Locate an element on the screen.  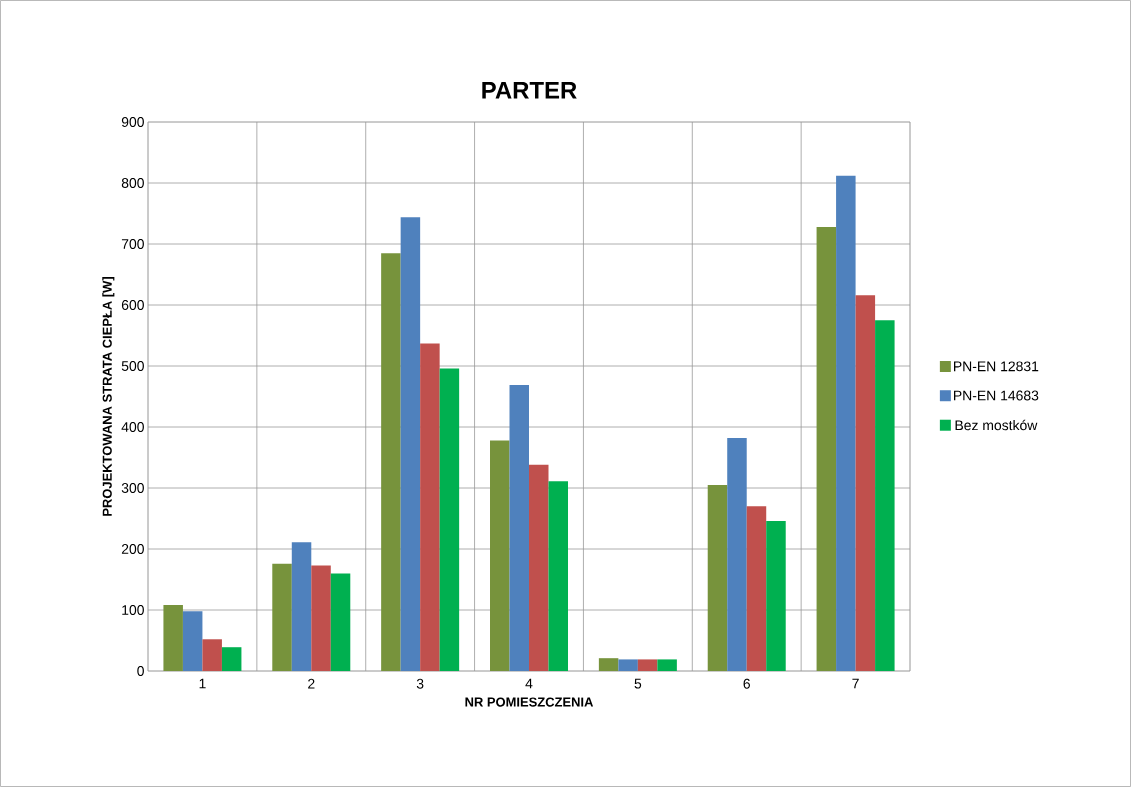
x-tick-label: 7 is located at coordinates (855, 683).